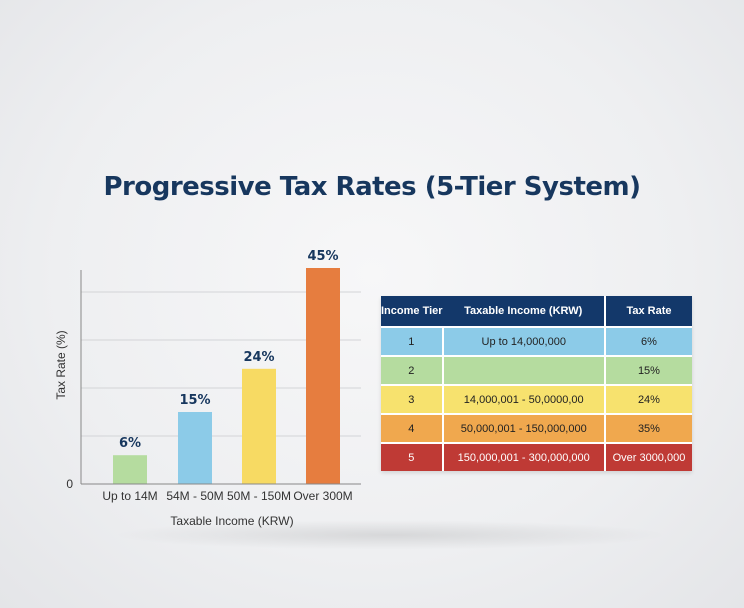  I want to click on y-tick-label: 0, so click(69, 484).